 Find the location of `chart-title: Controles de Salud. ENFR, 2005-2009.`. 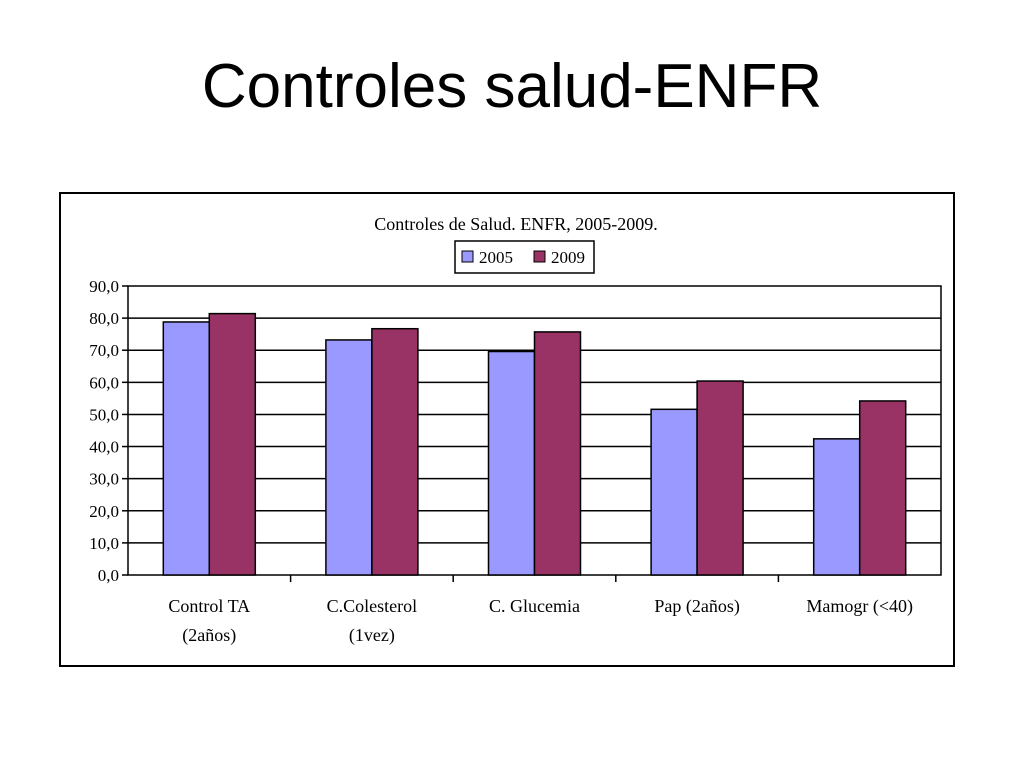

chart-title: Controles de Salud. ENFR, 2005-2009. is located at coordinates (516, 224).